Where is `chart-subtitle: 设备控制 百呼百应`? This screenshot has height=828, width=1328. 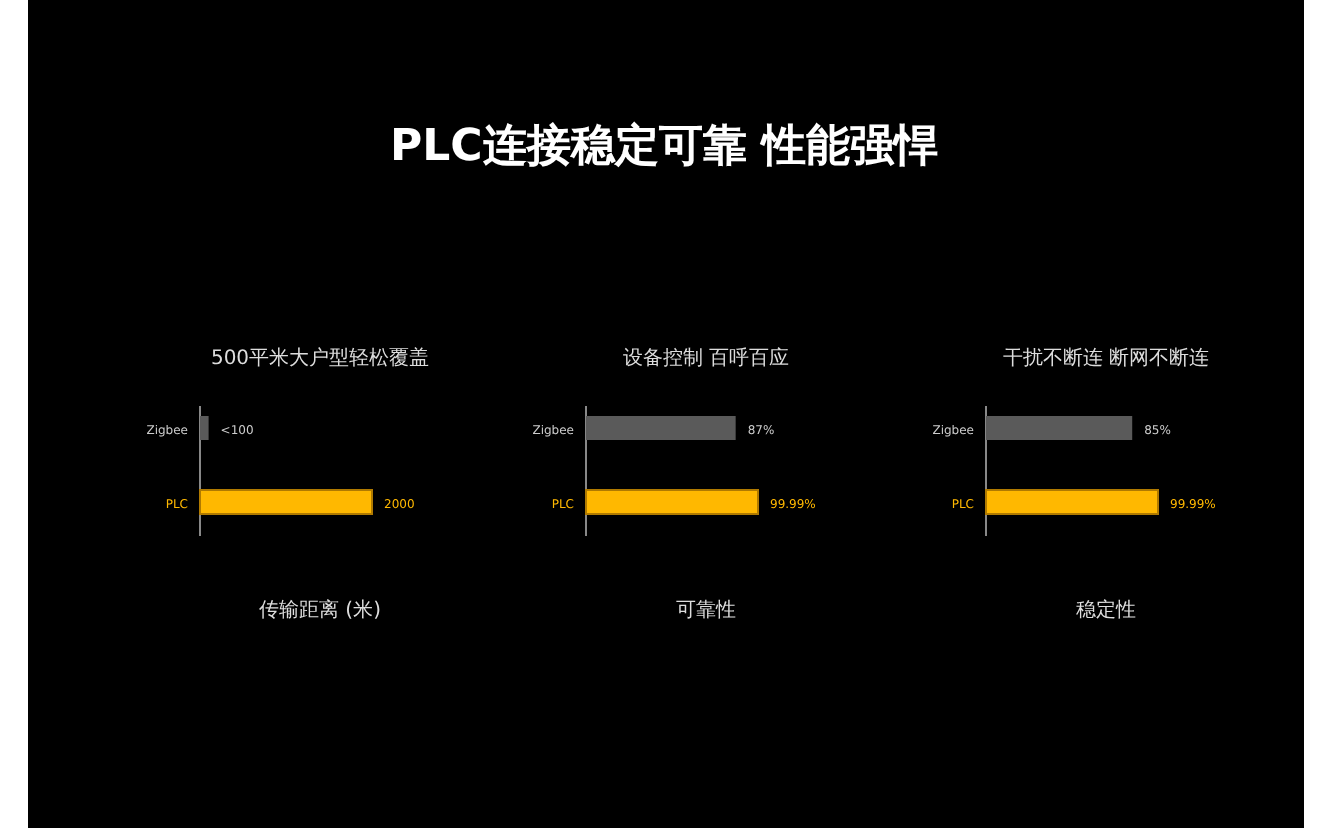 chart-subtitle: 设备控制 百呼百应 is located at coordinates (706, 358).